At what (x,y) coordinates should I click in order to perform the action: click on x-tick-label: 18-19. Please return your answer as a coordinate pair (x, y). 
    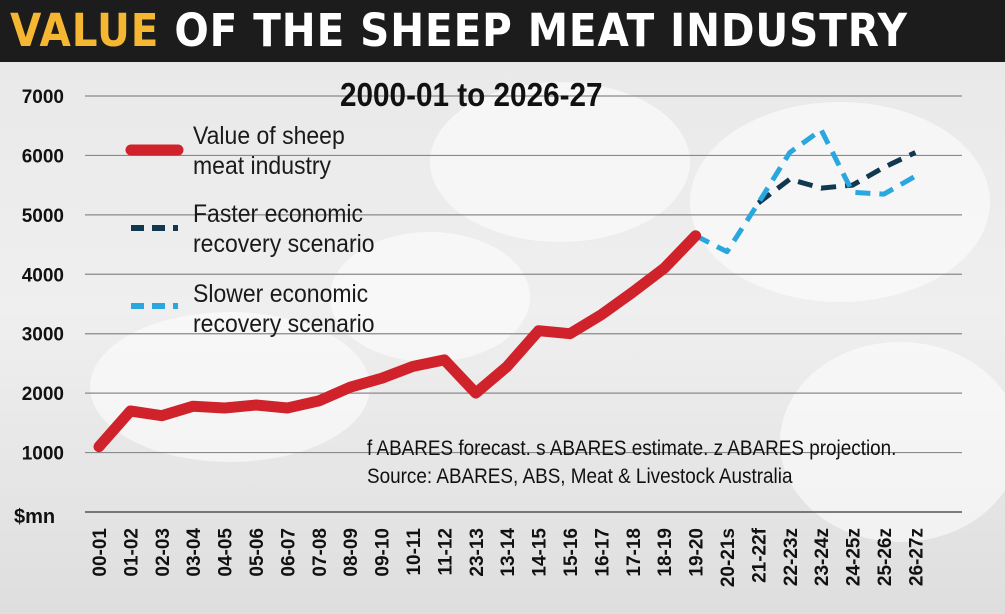
    Looking at the image, I should click on (665, 552).